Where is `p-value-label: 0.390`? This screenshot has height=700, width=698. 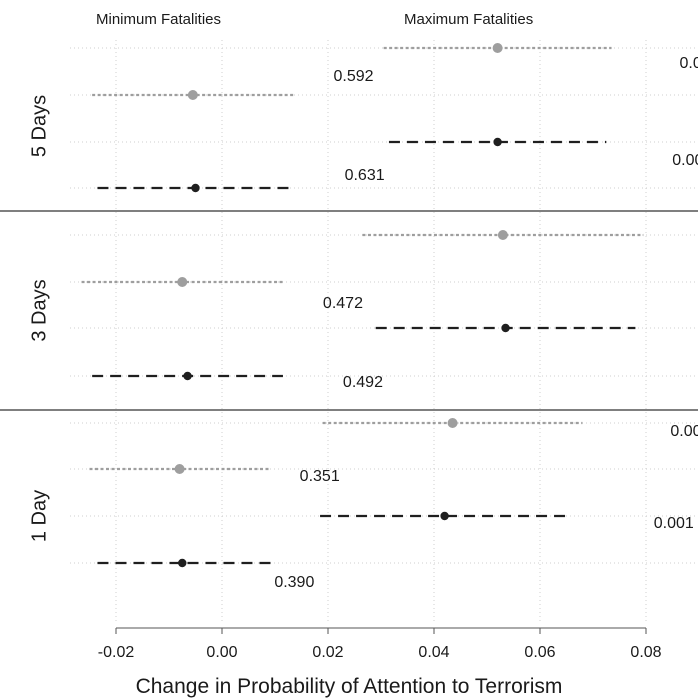
p-value-label: 0.390 is located at coordinates (294, 582).